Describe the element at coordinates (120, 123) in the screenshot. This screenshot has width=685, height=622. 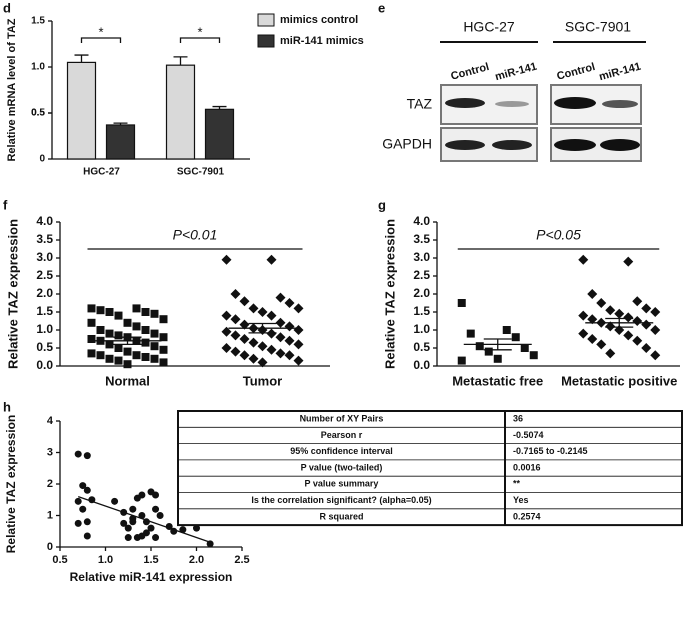
I see `error-bar` at that location.